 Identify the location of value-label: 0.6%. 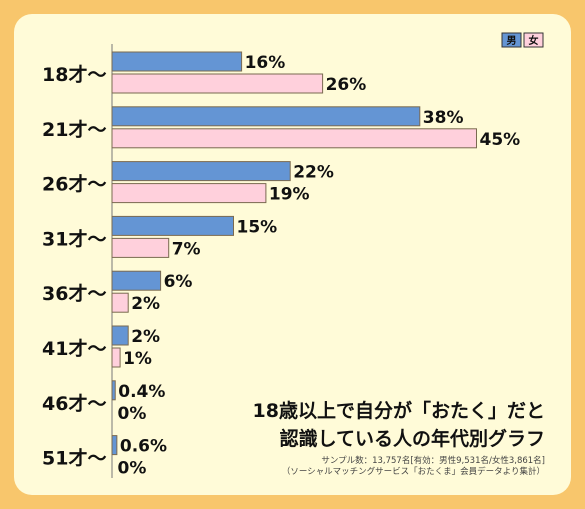
(143, 447).